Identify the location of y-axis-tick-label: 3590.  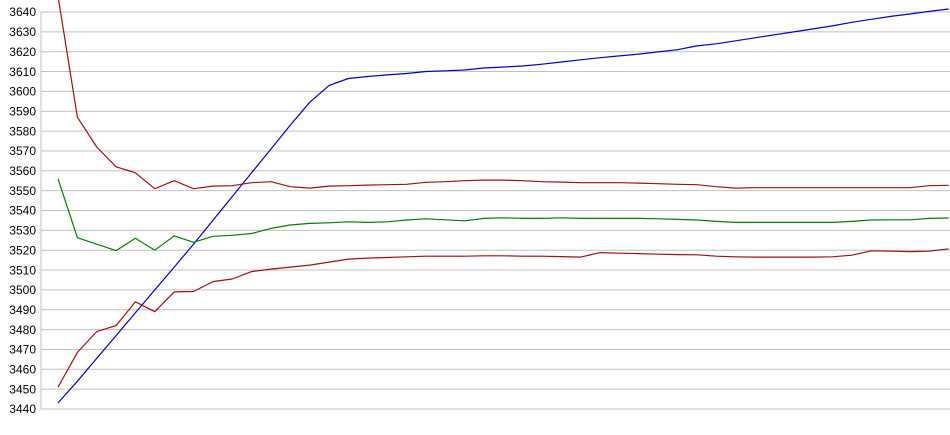
(22, 111).